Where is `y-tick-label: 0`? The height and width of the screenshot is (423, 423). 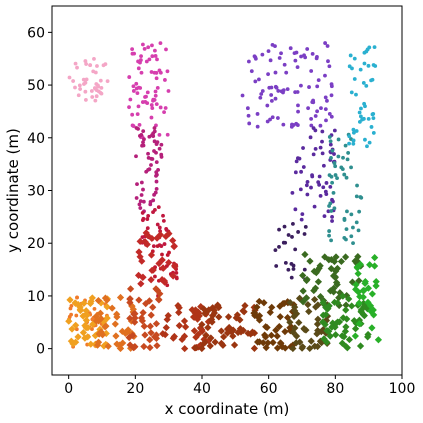
y-tick-label: 0 is located at coordinates (40, 350).